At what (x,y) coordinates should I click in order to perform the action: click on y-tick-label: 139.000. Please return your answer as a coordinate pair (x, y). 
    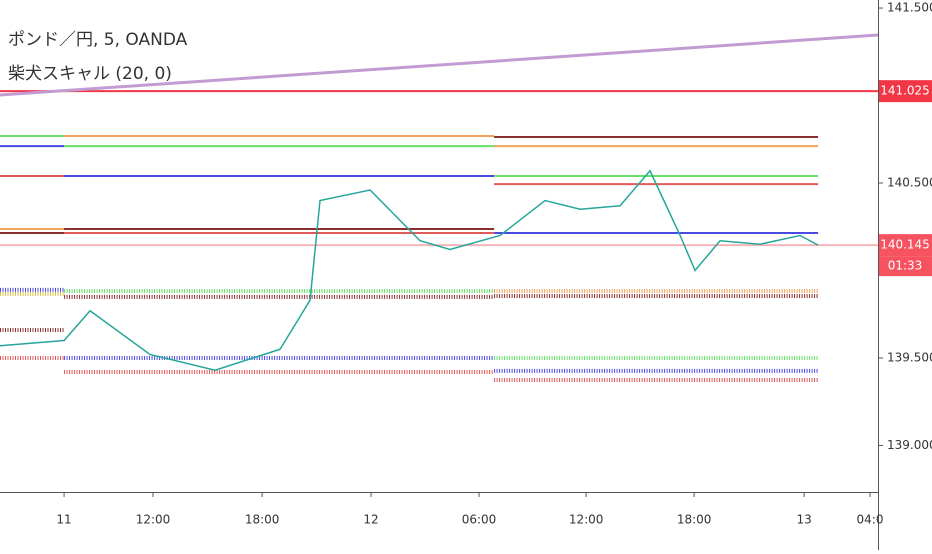
    Looking at the image, I should click on (909, 445).